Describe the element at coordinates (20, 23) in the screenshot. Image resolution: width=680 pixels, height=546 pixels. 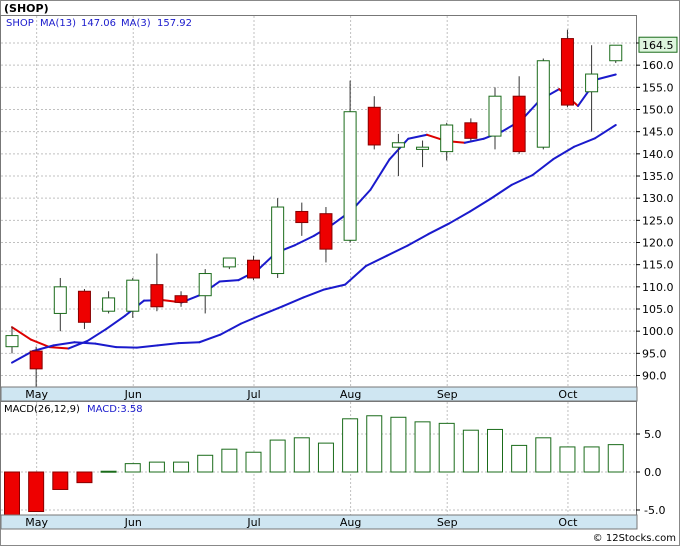
I see `legend-ticker: SHOP` at that location.